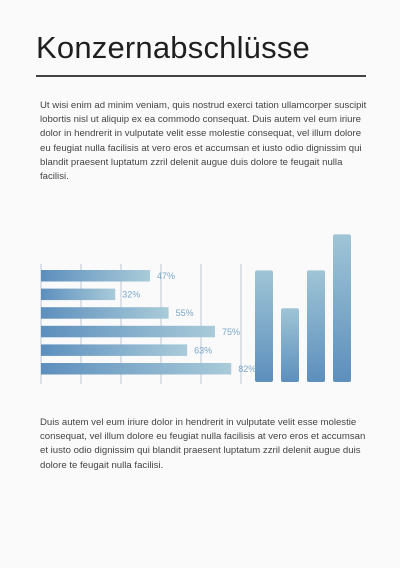 The height and width of the screenshot is (568, 400). Describe the element at coordinates (203, 350) in the screenshot. I see `bar-value-label: 63%` at that location.